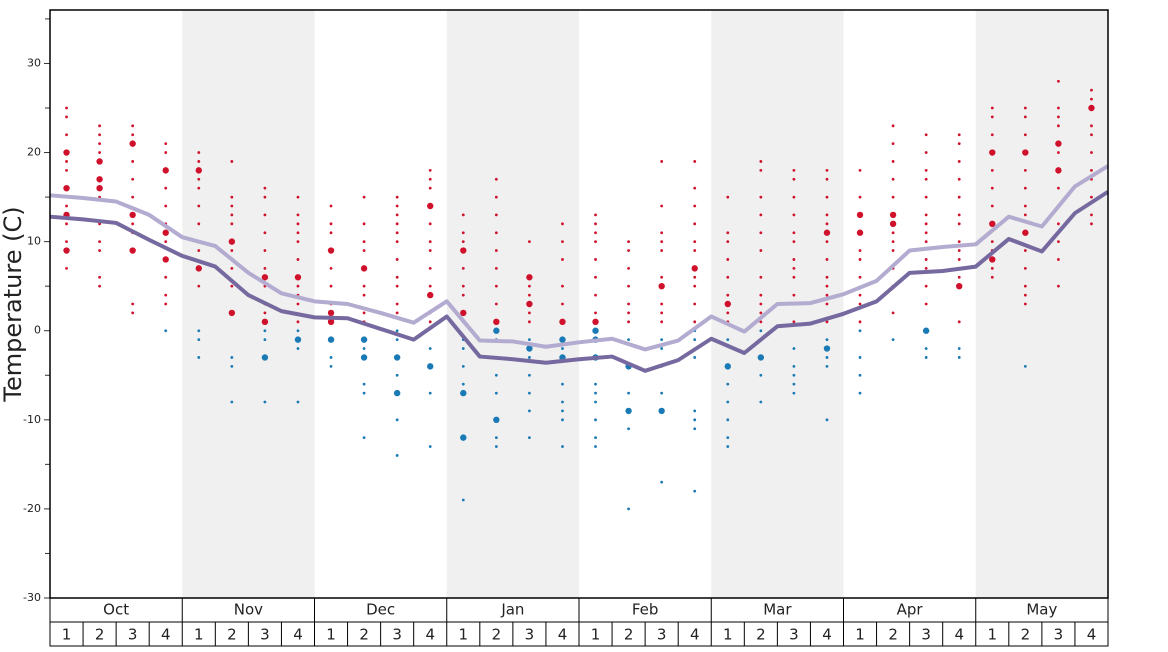 The height and width of the screenshot is (652, 1168). I want to click on month-label: Dec, so click(380, 610).